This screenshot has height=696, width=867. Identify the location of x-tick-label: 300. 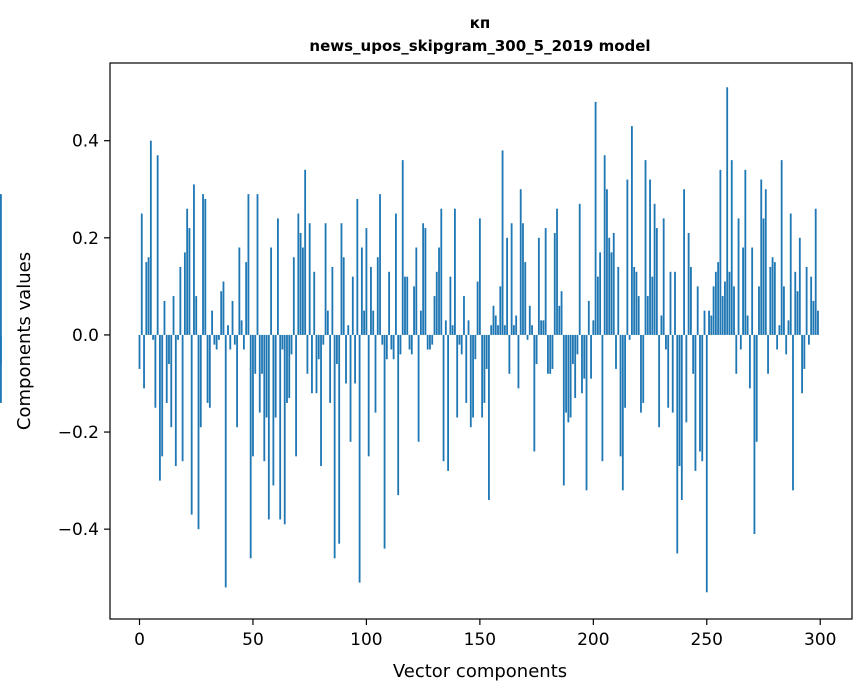
(820, 640).